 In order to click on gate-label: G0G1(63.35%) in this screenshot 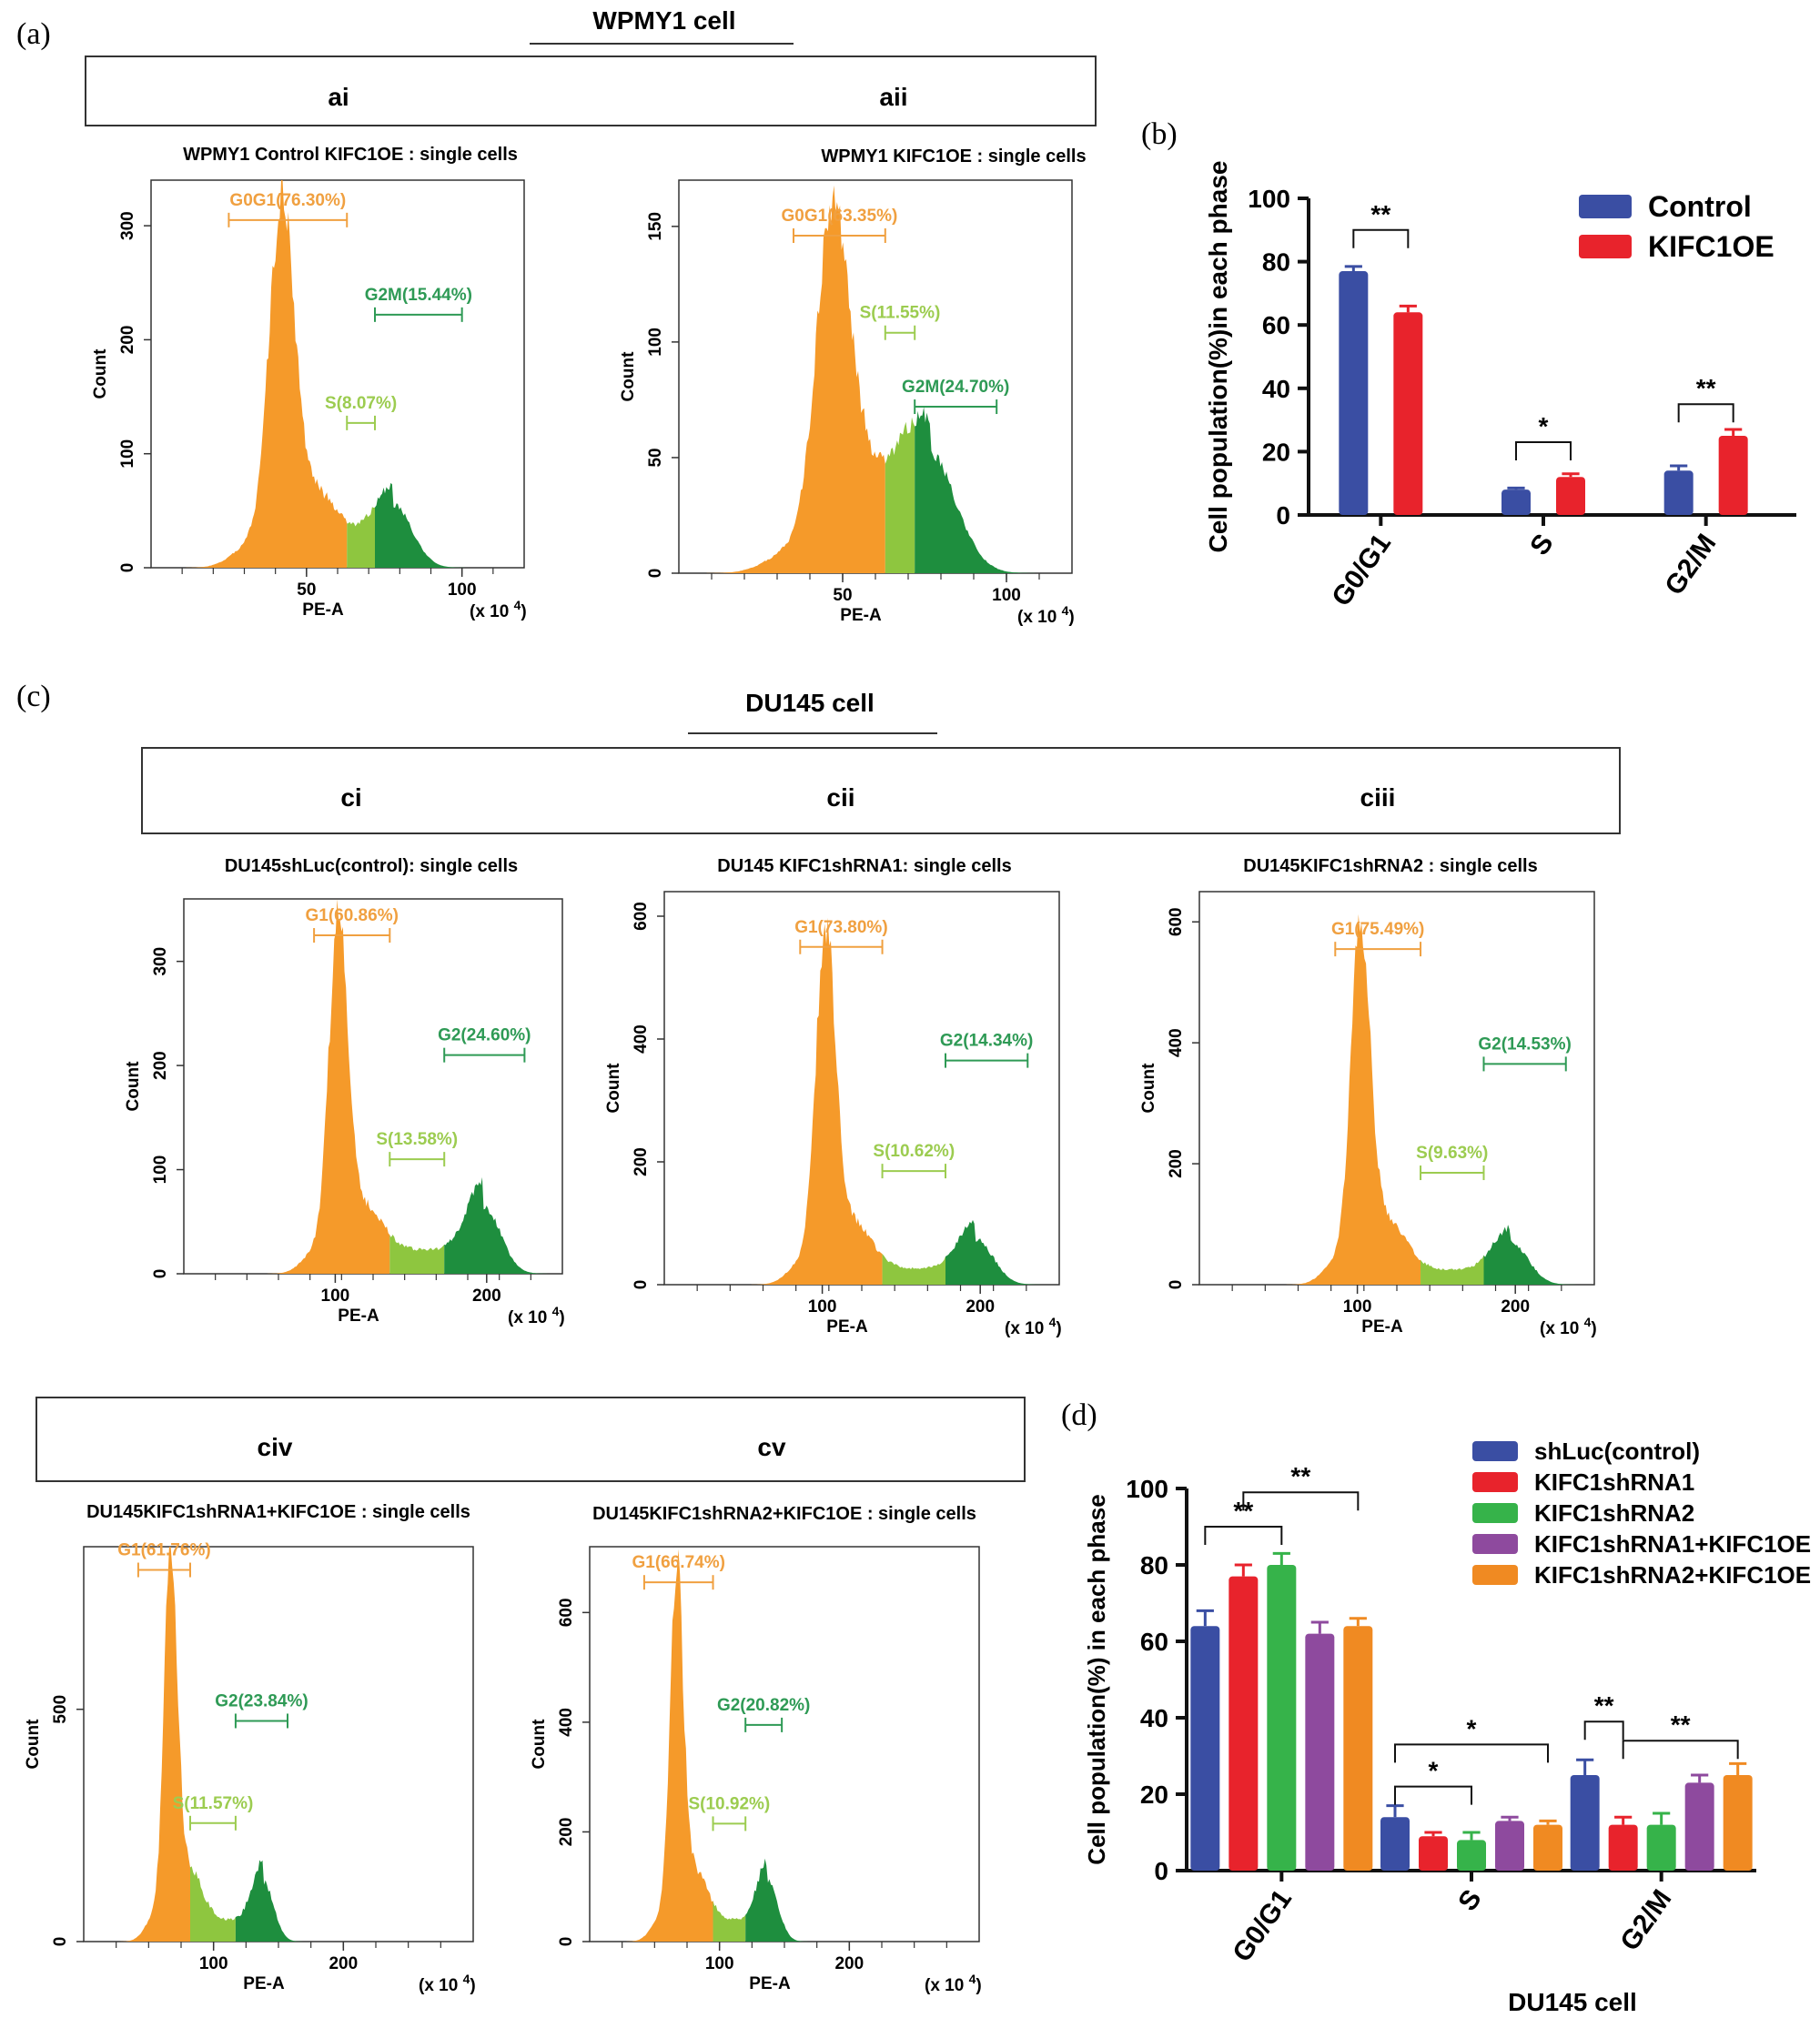, I will do `click(840, 216)`.